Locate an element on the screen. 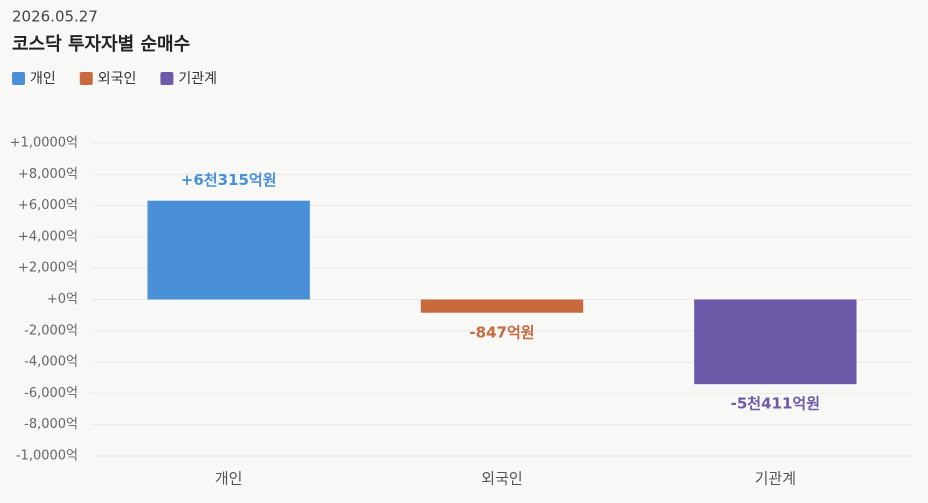  x-tick-label: 기관계 is located at coordinates (775, 479).